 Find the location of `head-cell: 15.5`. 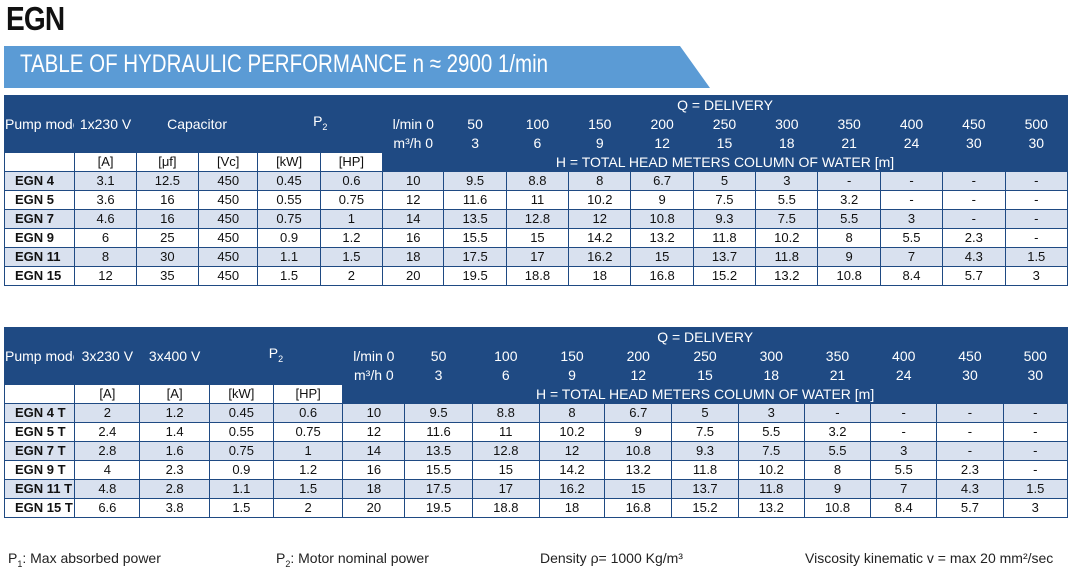

head-cell: 15.5 is located at coordinates (438, 470).